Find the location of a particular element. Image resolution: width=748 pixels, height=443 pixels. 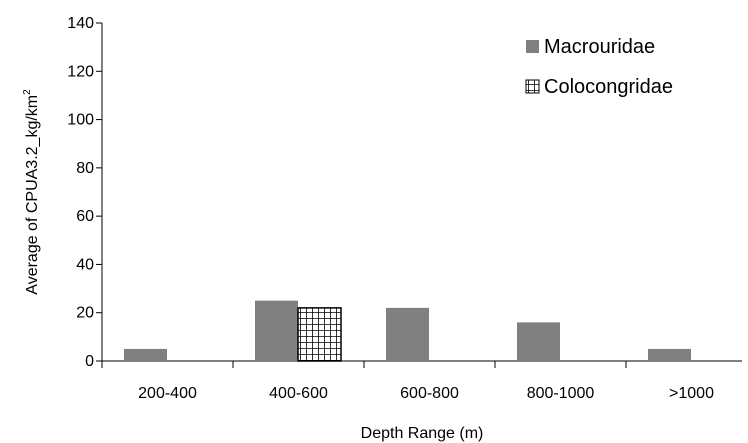

y-axis-title-main: Average of CPUA3.2_kg/km is located at coordinates (32, 195).